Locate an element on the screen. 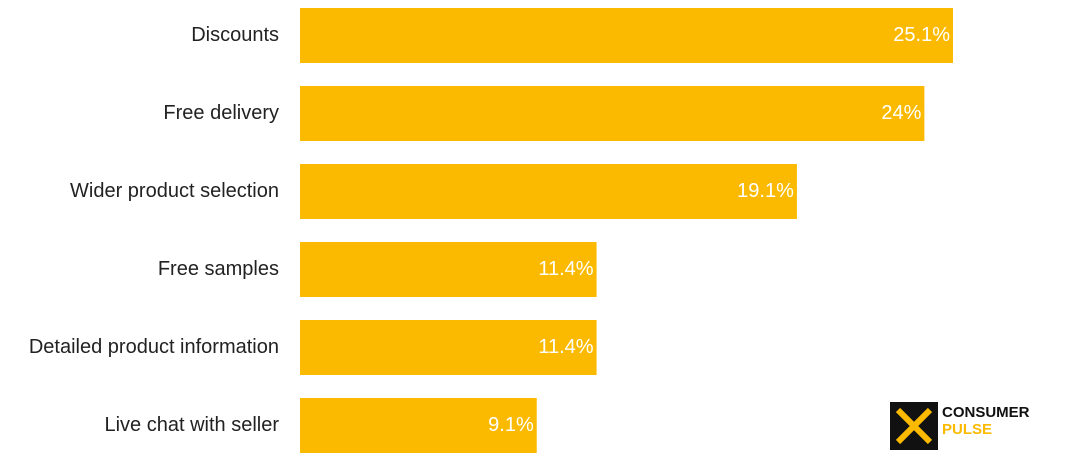 The height and width of the screenshot is (466, 1080). category-label: Discounts is located at coordinates (235, 35).